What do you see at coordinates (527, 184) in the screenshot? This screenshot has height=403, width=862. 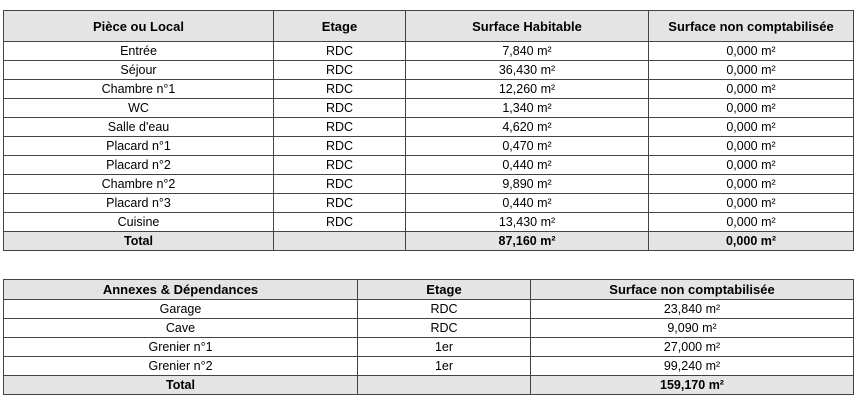 I see `table-cell: 9,890 m²` at bounding box center [527, 184].